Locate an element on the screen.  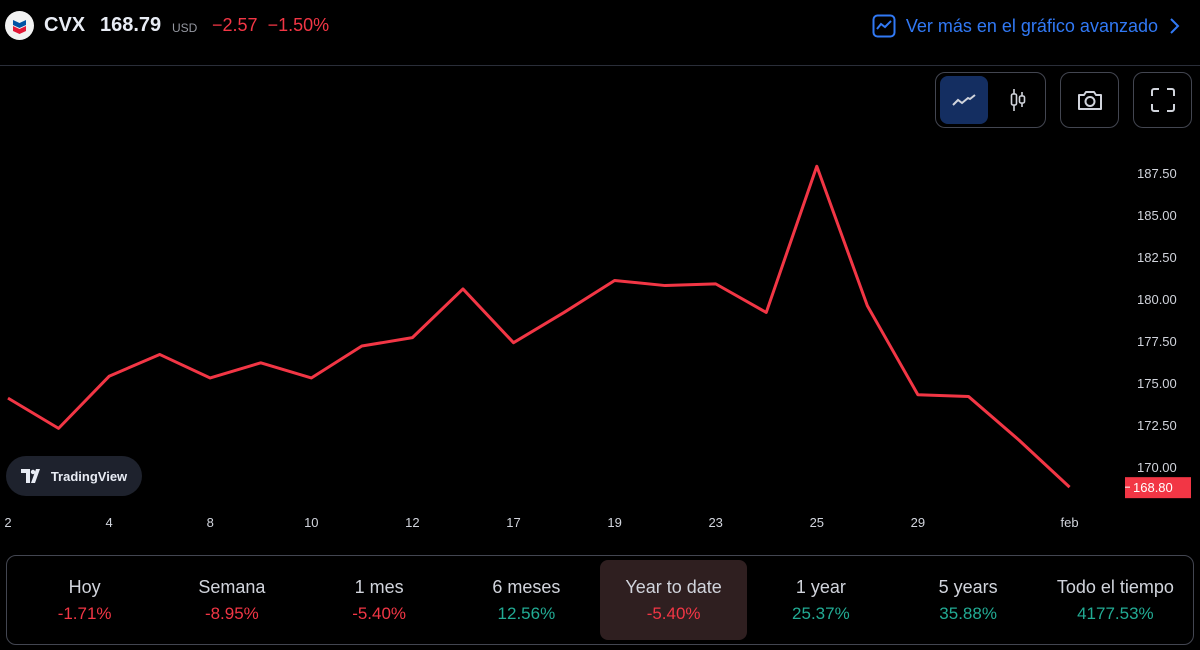
period-5-years: 5 years 35.88% is located at coordinates (968, 600).